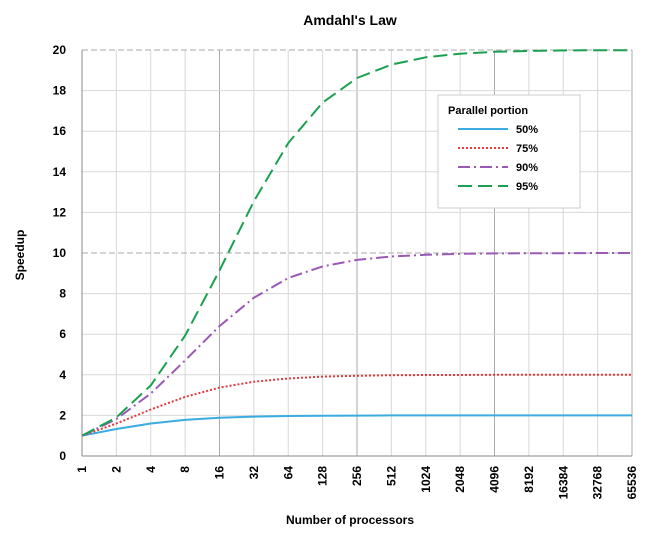  I want to click on x-tick-label: 64, so click(288, 473).